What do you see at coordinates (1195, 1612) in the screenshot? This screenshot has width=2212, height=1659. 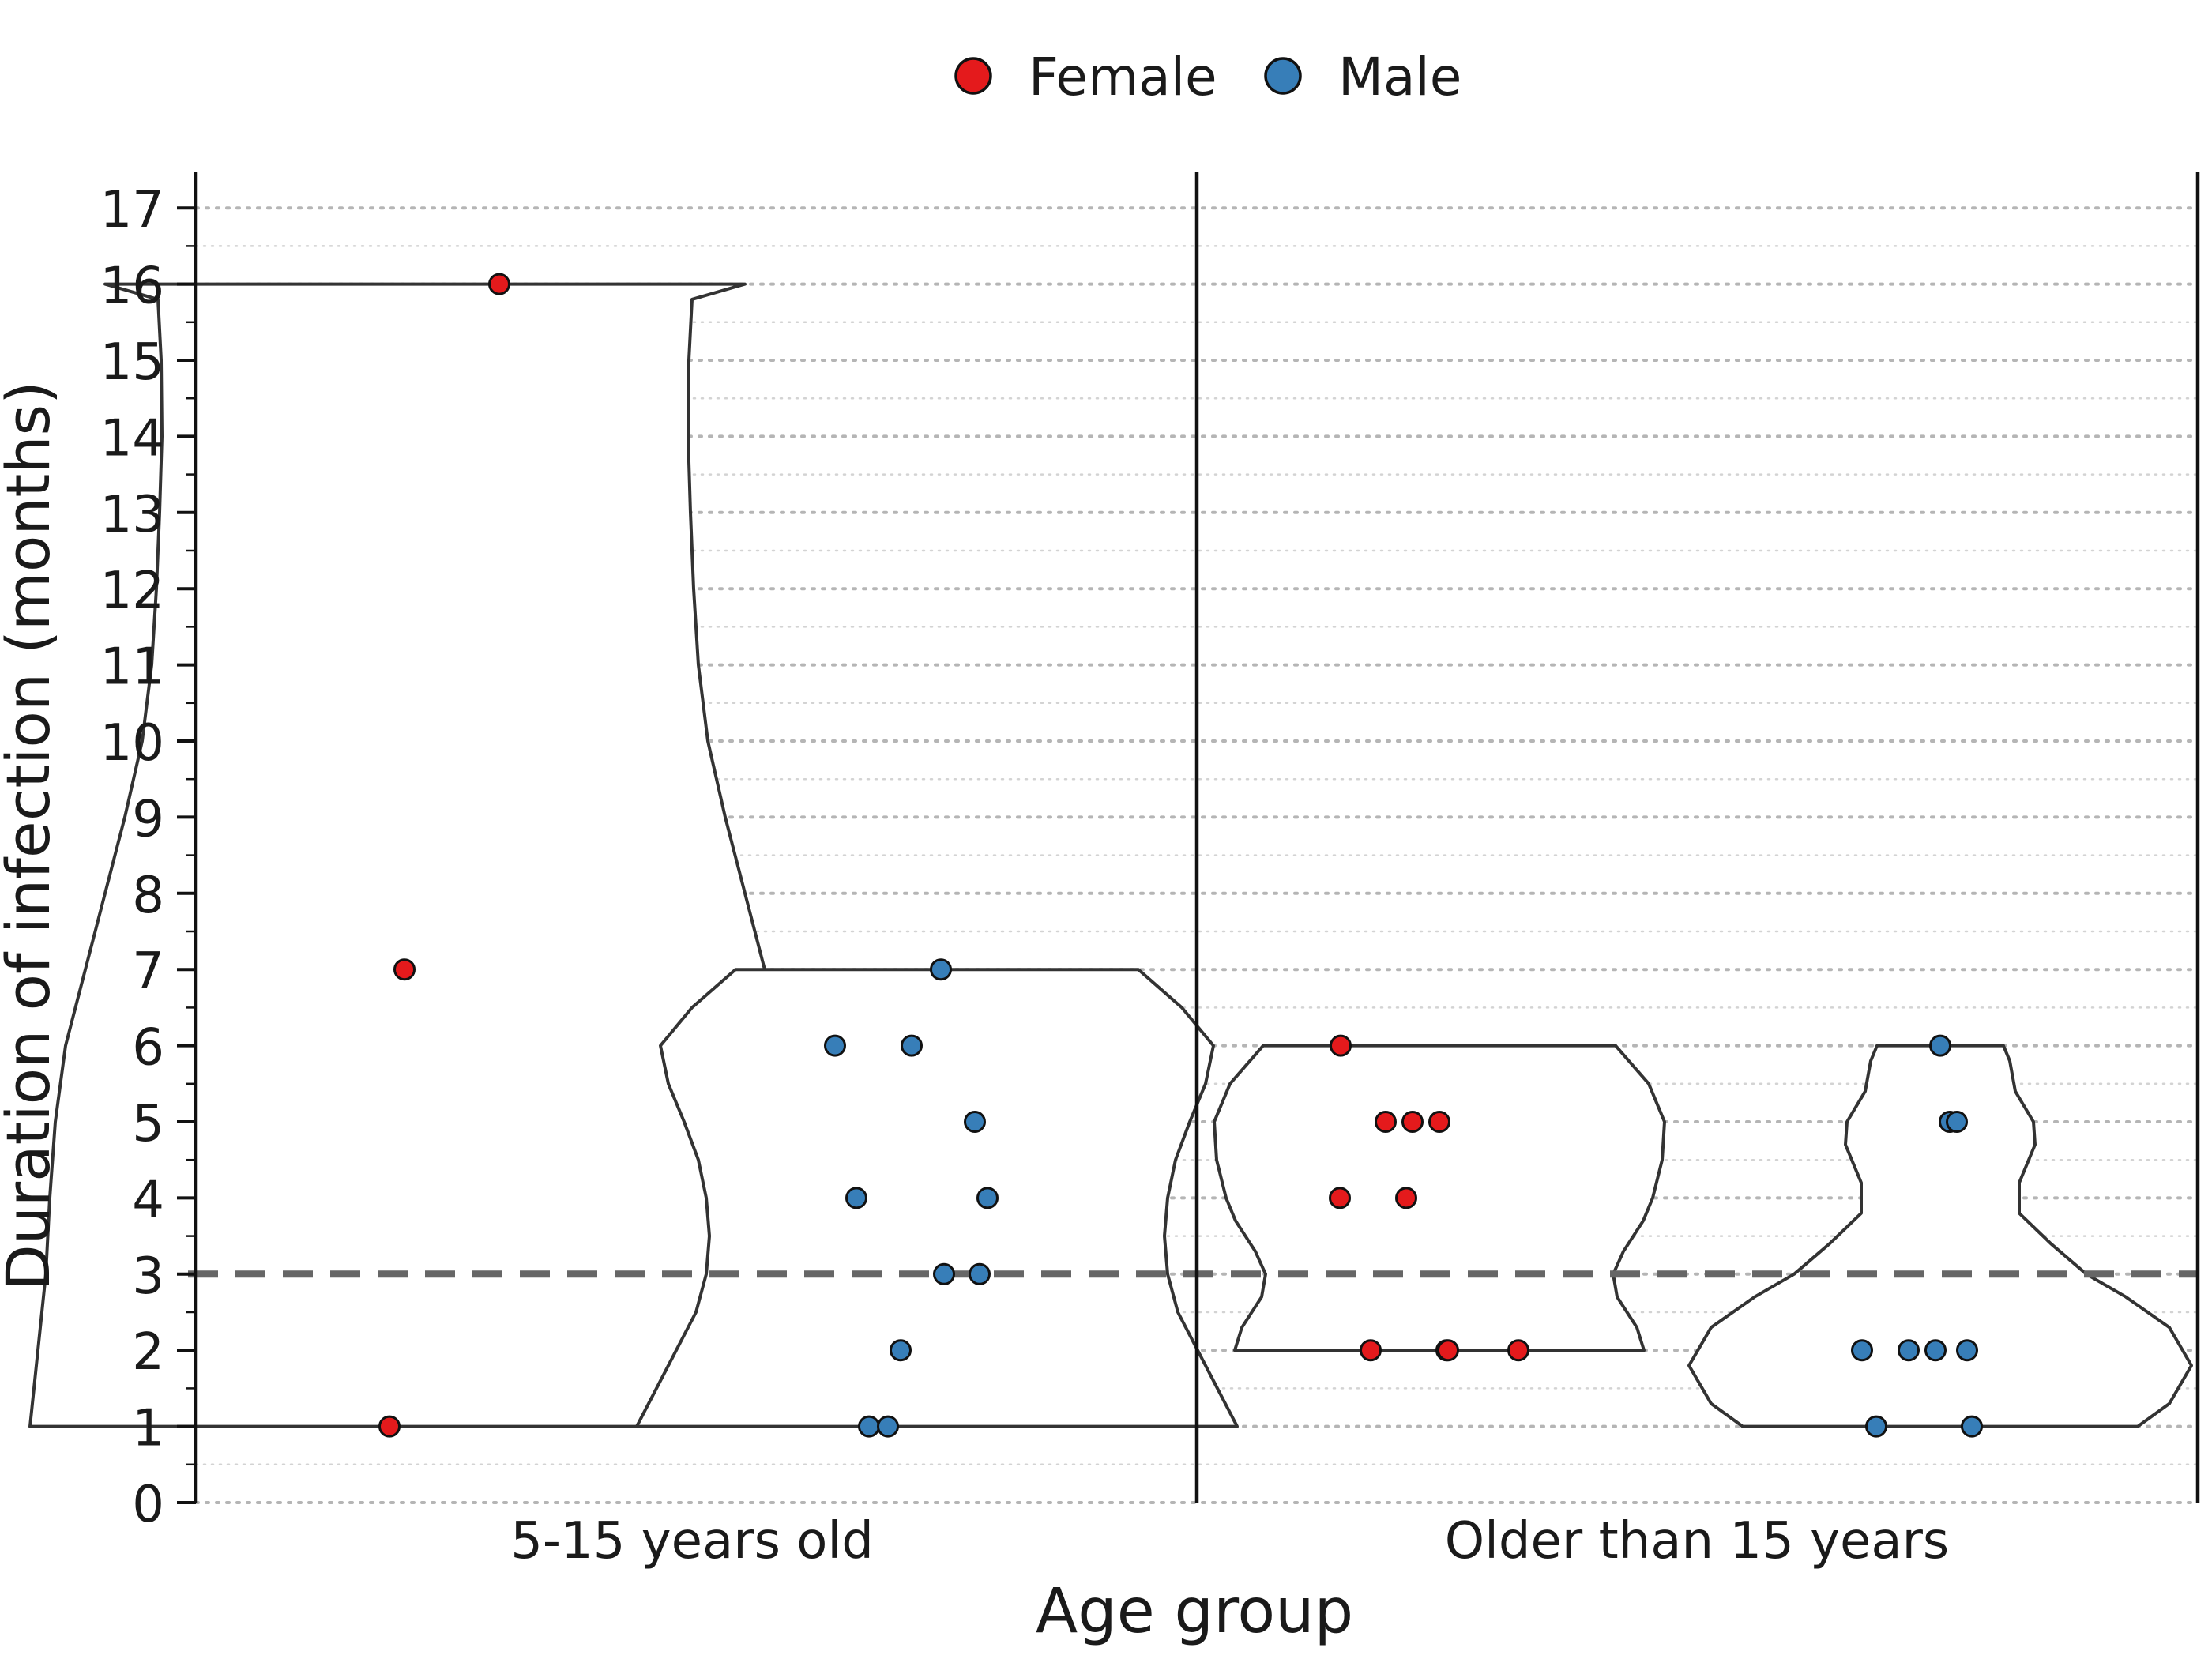 I see `x-axis-title: Age group` at bounding box center [1195, 1612].